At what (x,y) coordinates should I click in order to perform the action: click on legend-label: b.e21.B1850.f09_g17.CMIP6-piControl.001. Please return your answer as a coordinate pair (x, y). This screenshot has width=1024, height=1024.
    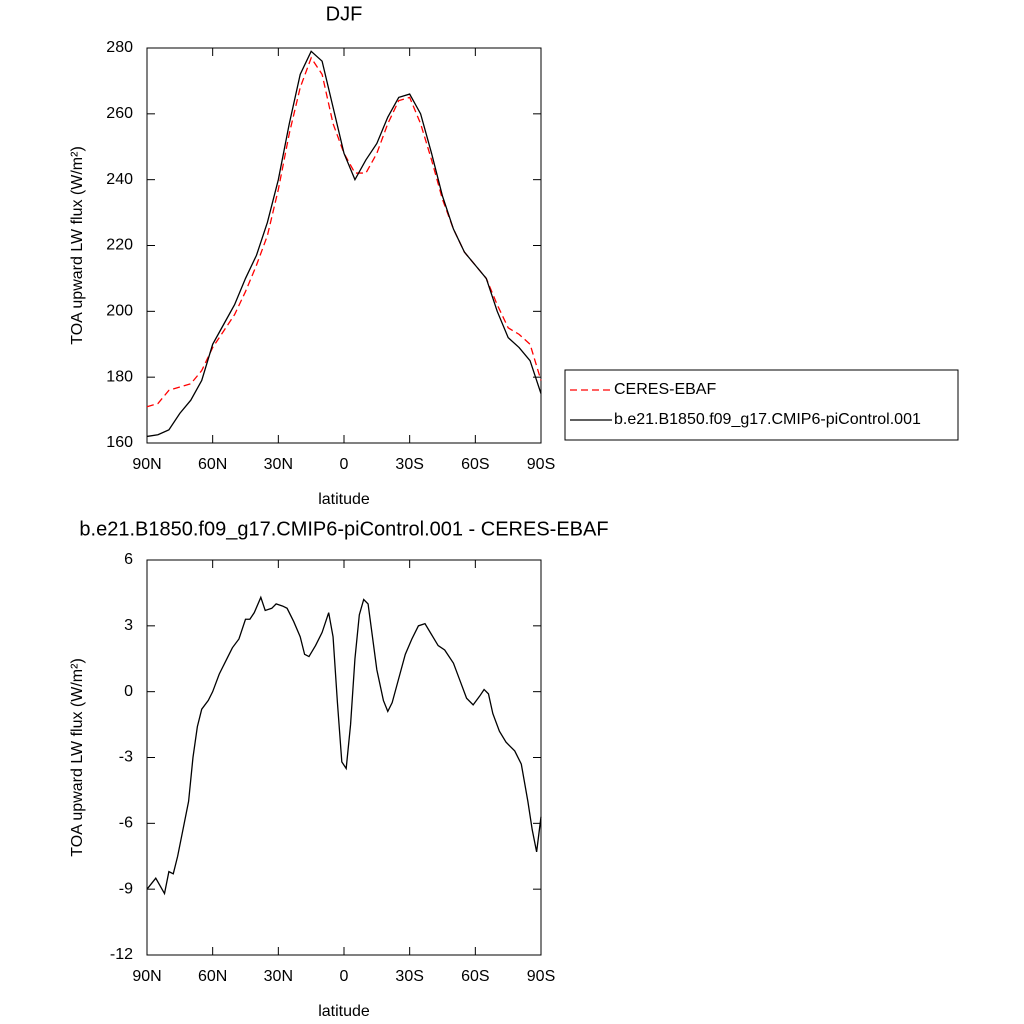
    Looking at the image, I should click on (767, 419).